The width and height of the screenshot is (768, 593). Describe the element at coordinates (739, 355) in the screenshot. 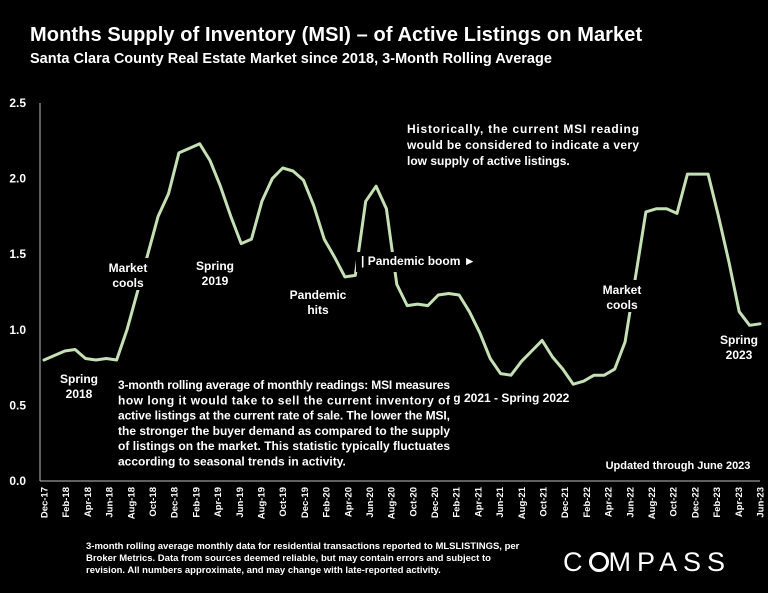

I see `annotation-label: 2023` at that location.